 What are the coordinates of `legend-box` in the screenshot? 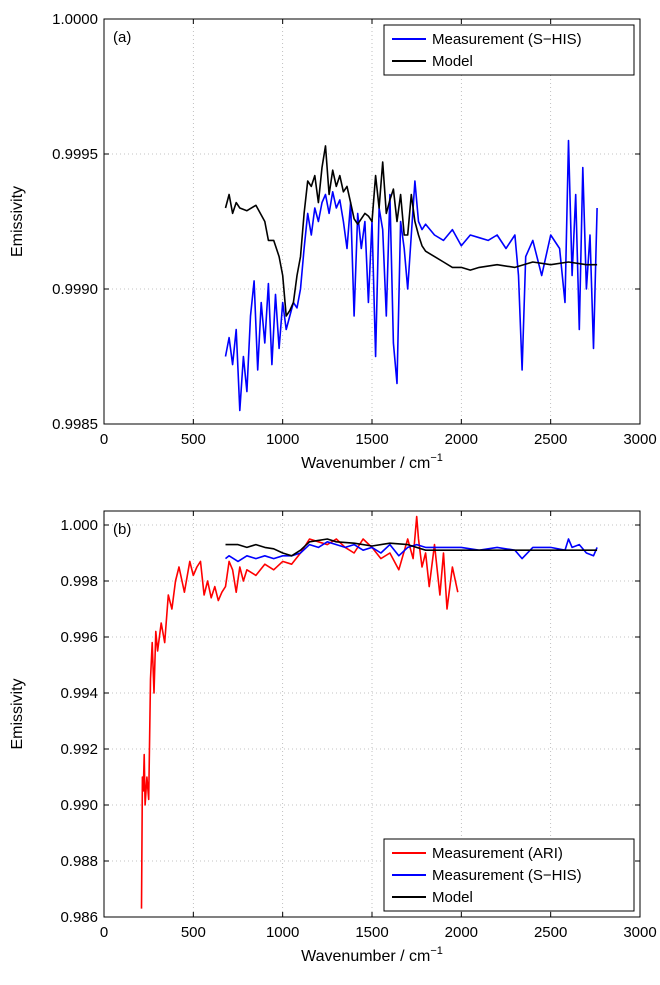 It's located at (509, 50).